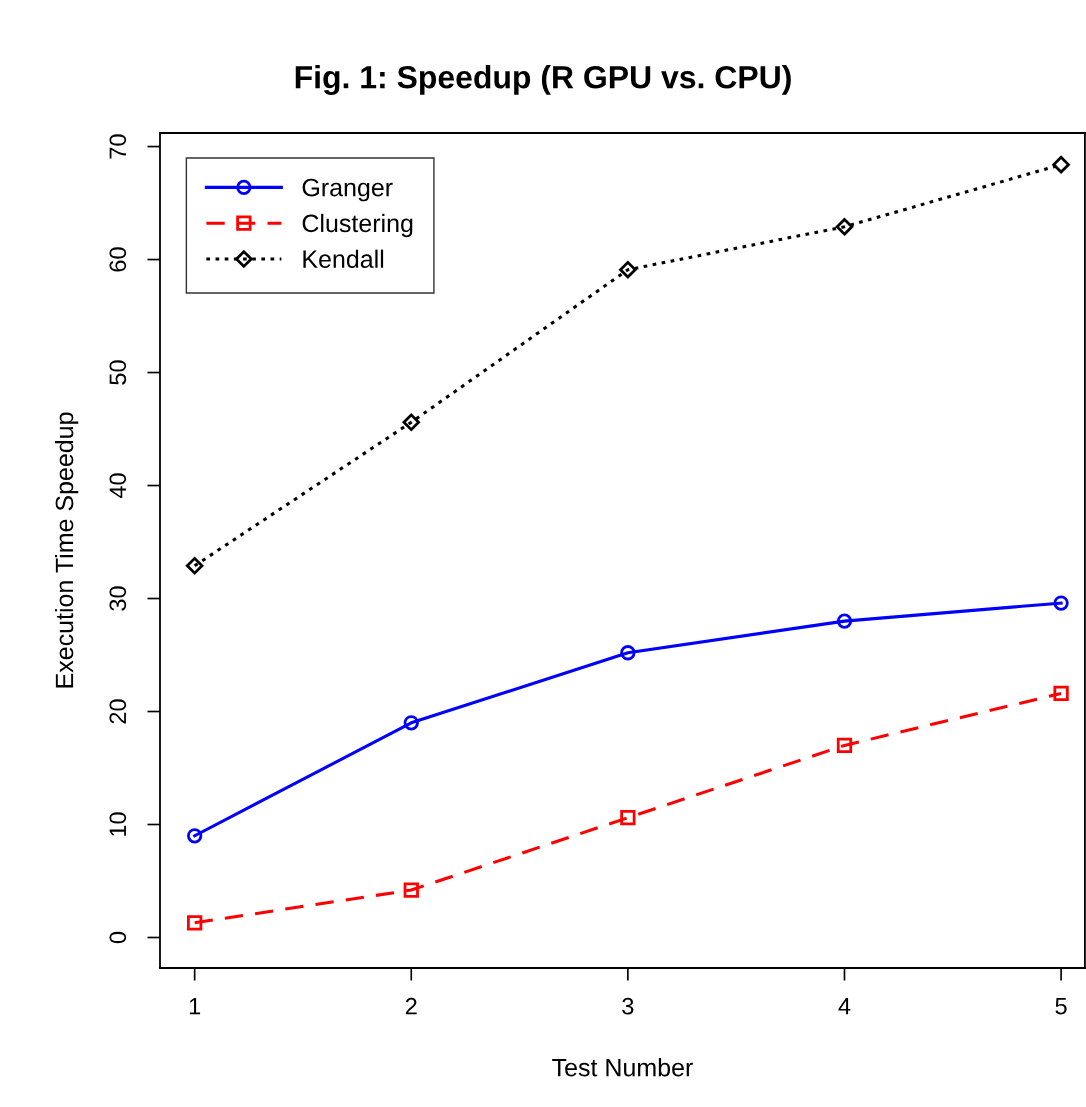  I want to click on y-tick-label: 70, so click(118, 146).